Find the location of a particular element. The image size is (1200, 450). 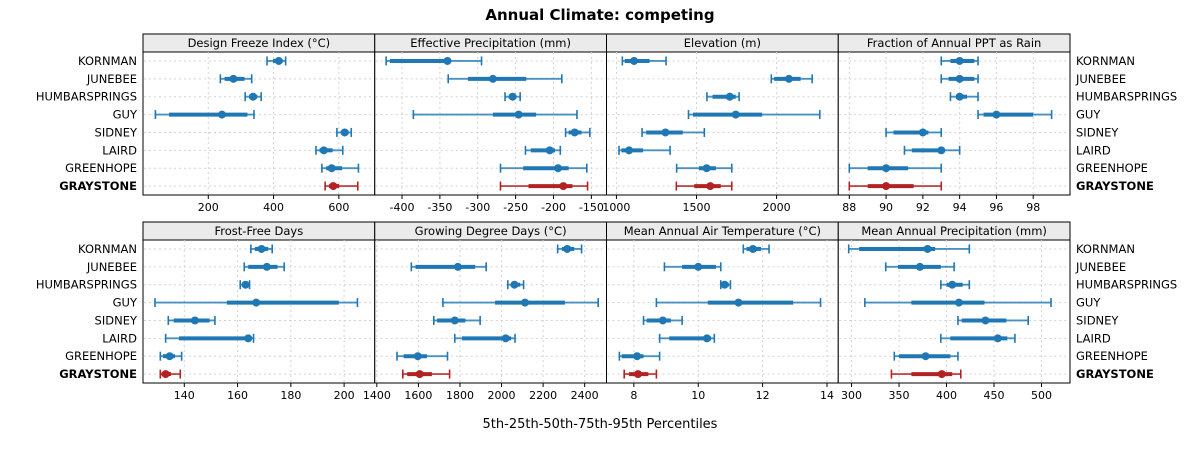

axis-tick-label: -350 is located at coordinates (439, 207).